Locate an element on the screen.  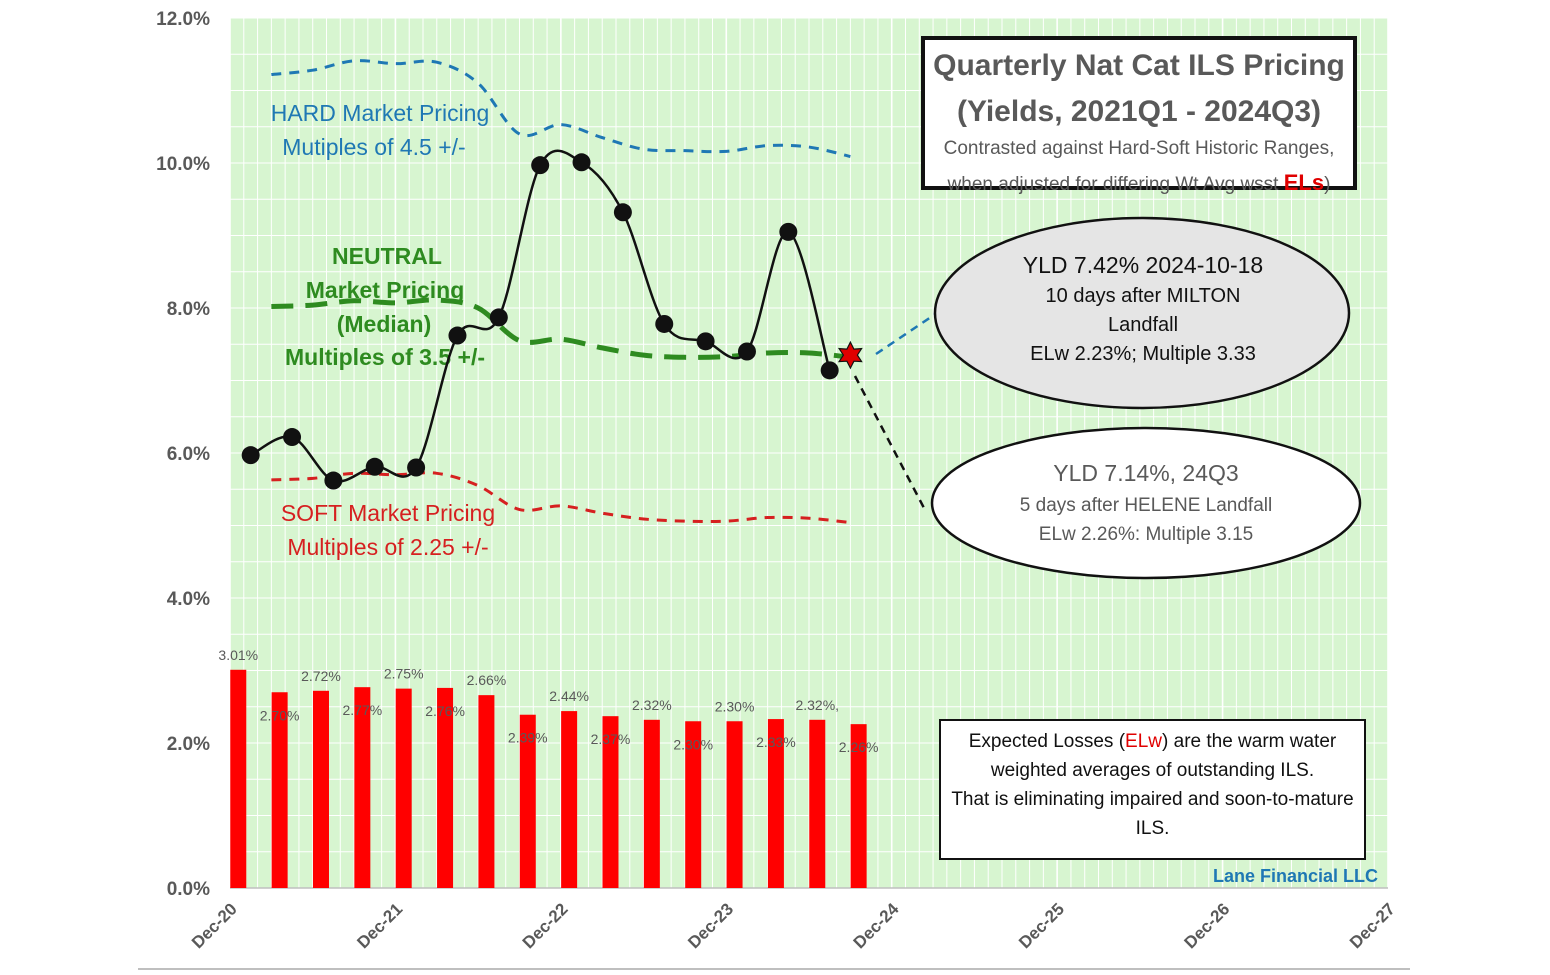
star-icon is located at coordinates (850, 355).